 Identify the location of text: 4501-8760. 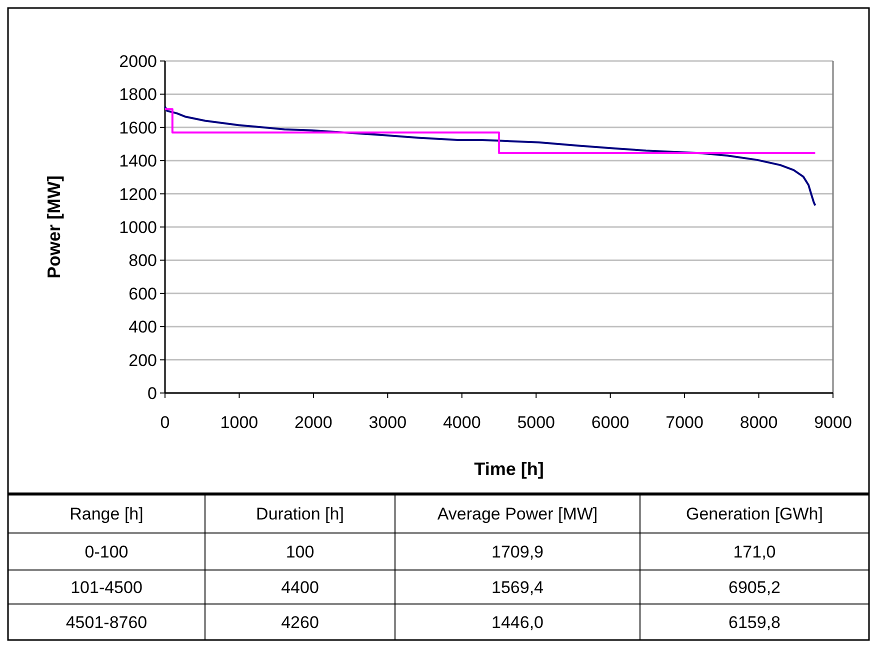
(107, 622).